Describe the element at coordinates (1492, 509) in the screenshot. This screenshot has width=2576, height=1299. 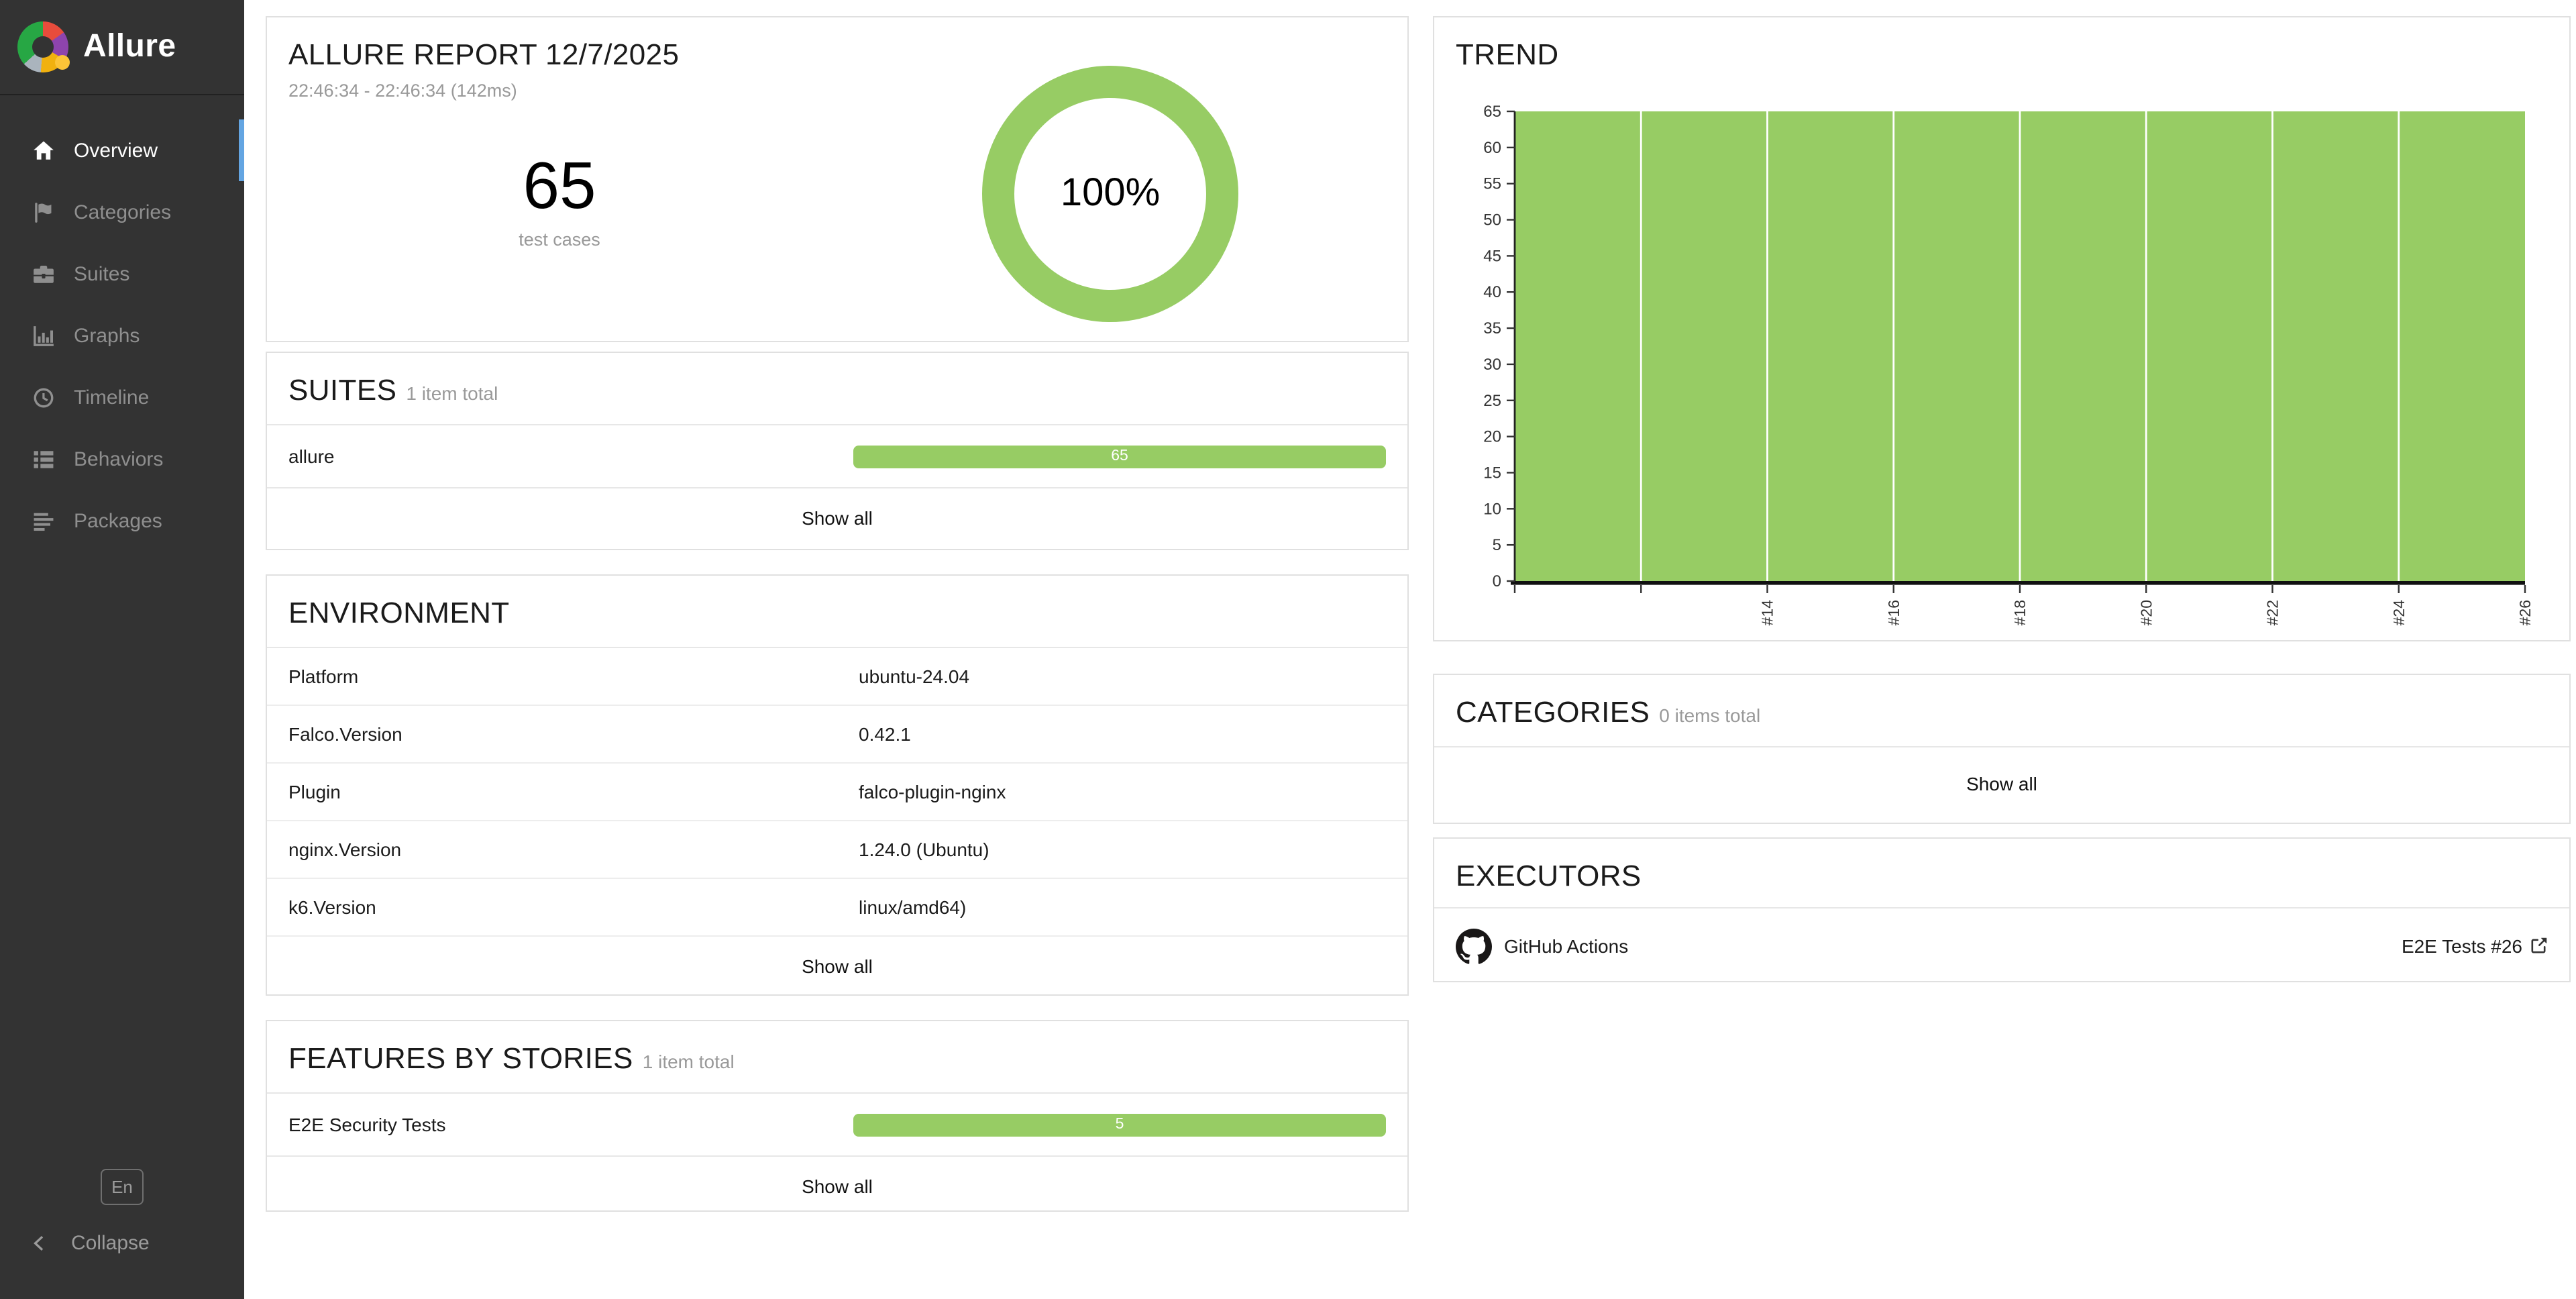
I see `svg-text: 10` at that location.